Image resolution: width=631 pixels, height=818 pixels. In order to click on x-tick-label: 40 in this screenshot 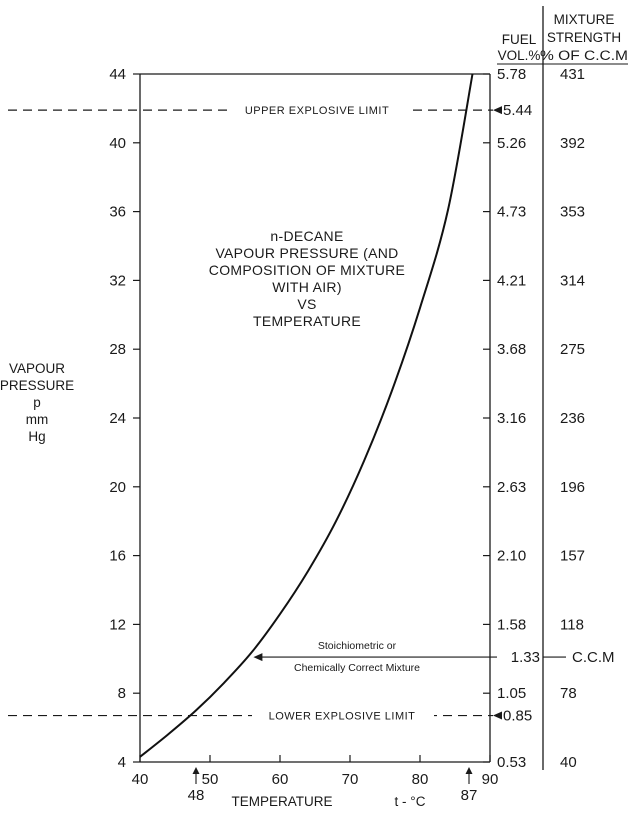, I will do `click(140, 779)`.